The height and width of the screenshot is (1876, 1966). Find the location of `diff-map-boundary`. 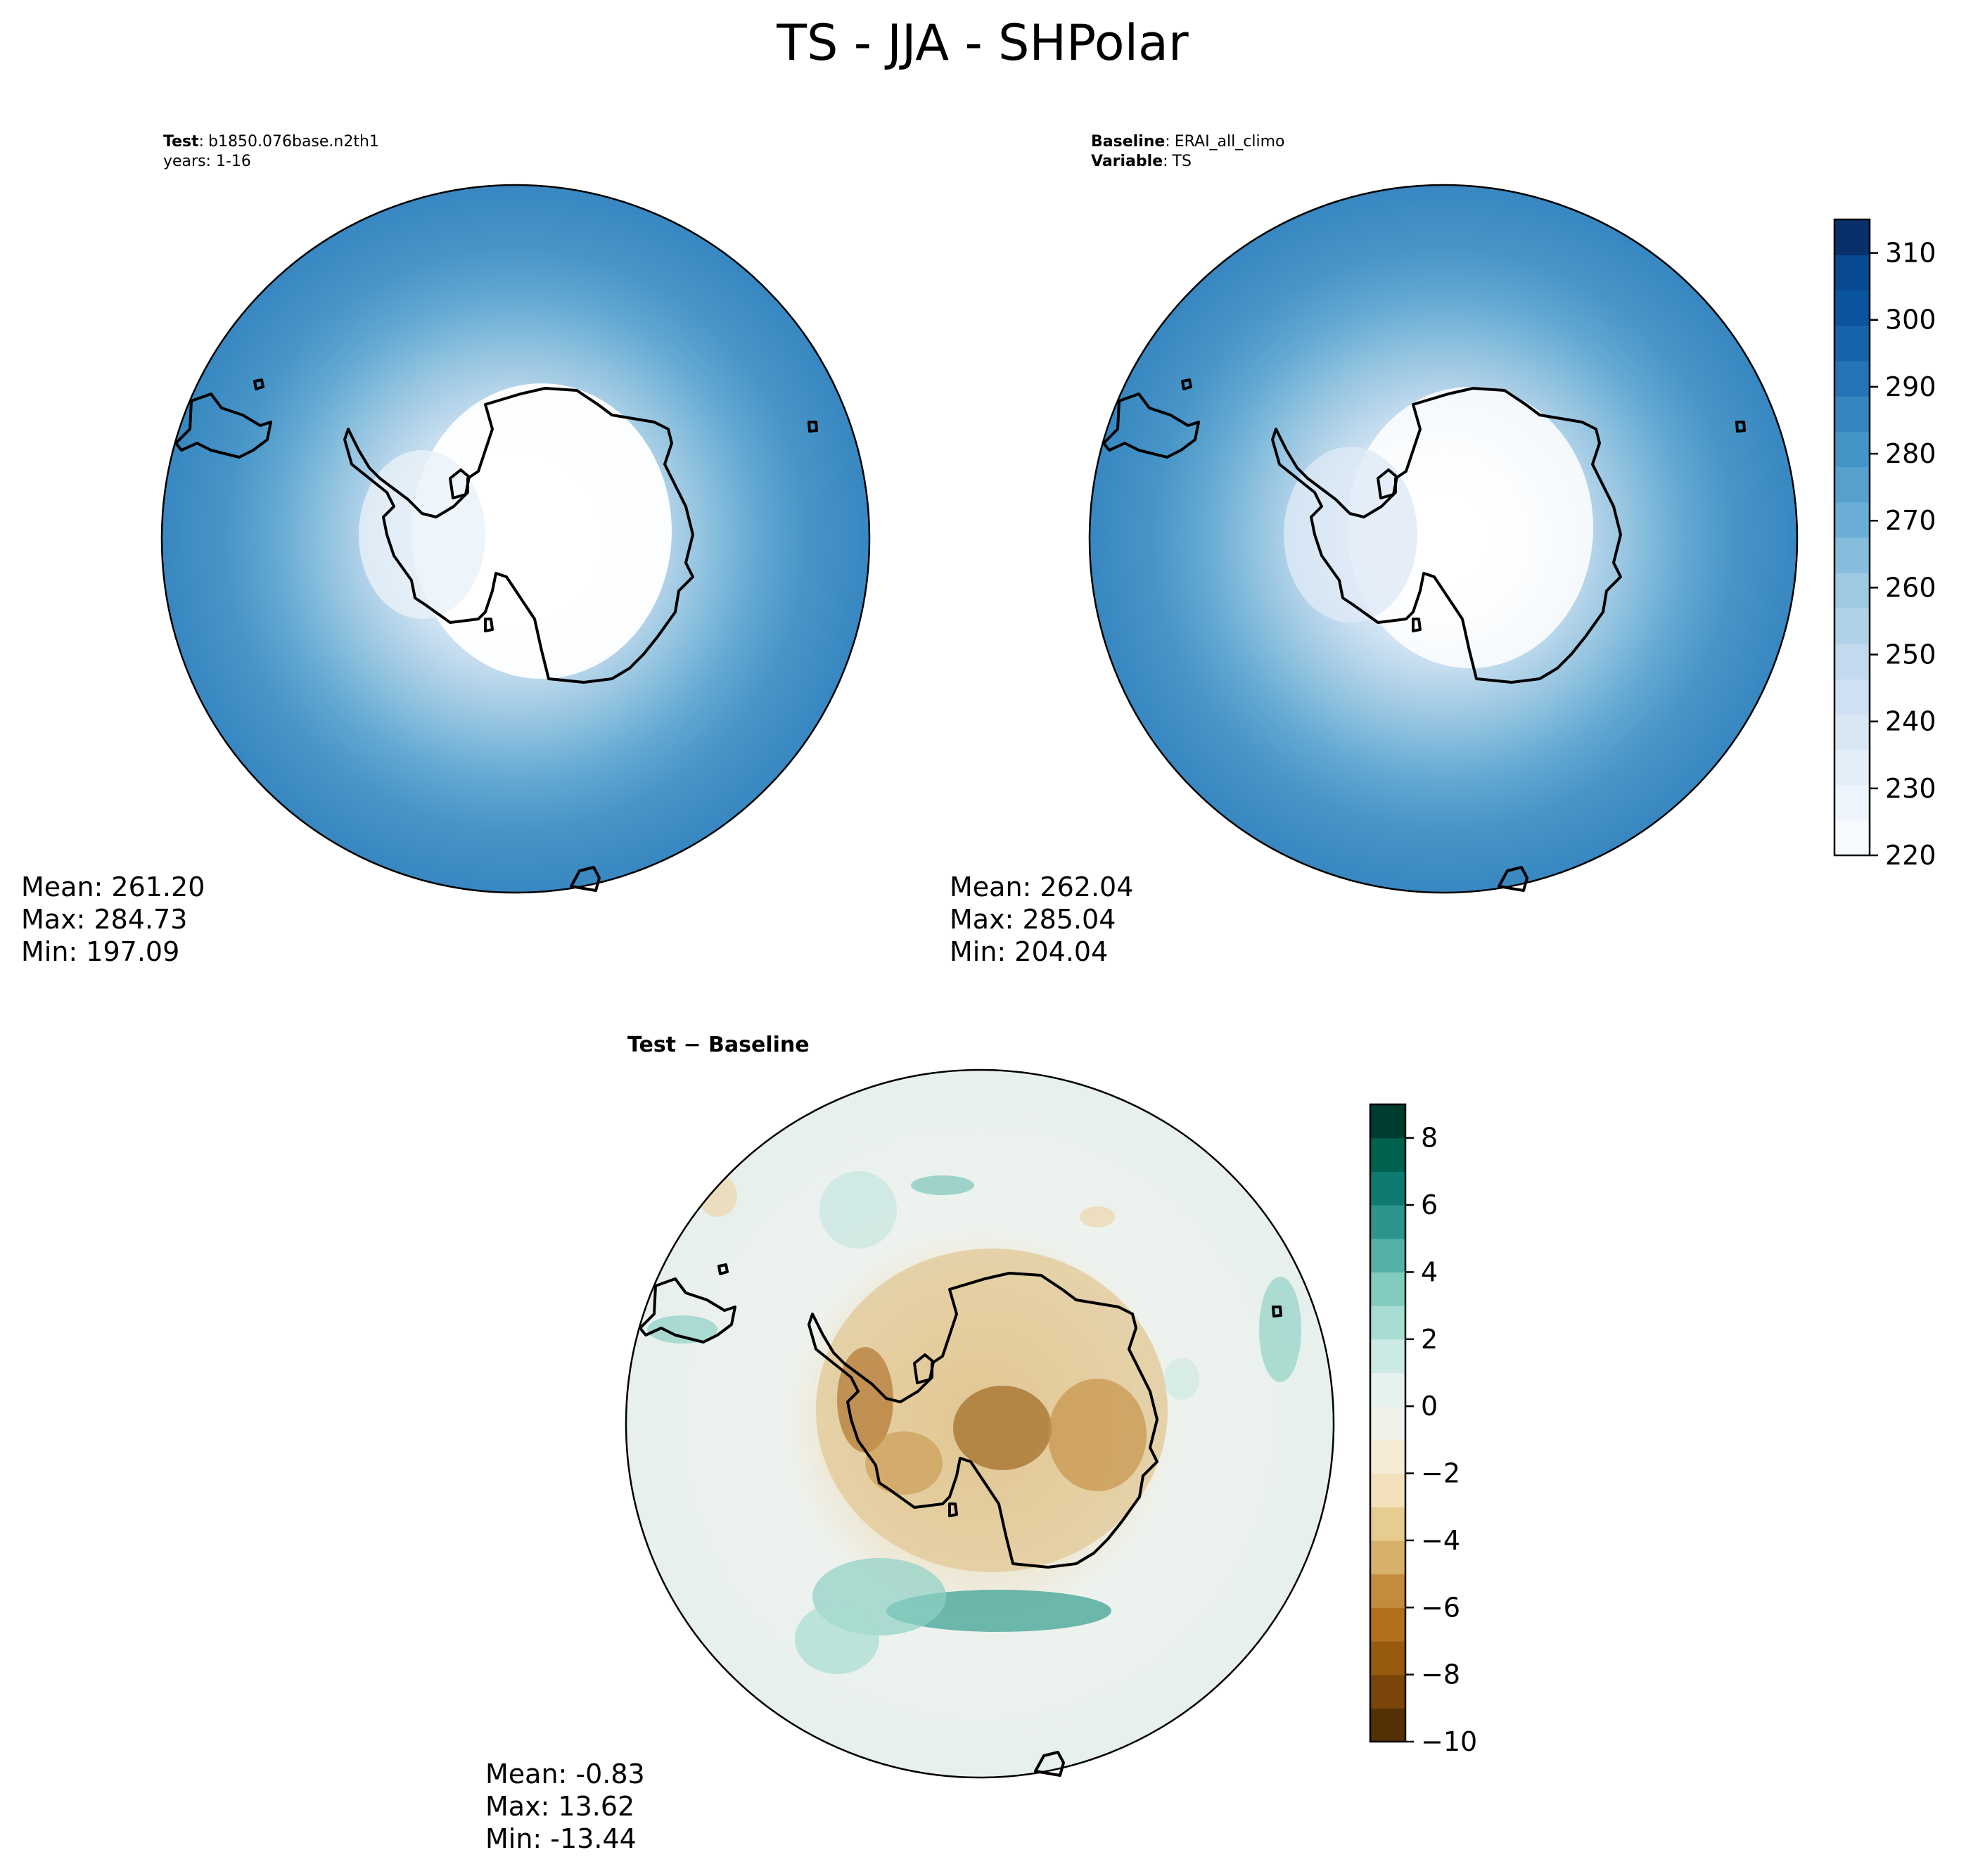

diff-map-boundary is located at coordinates (980, 1423).